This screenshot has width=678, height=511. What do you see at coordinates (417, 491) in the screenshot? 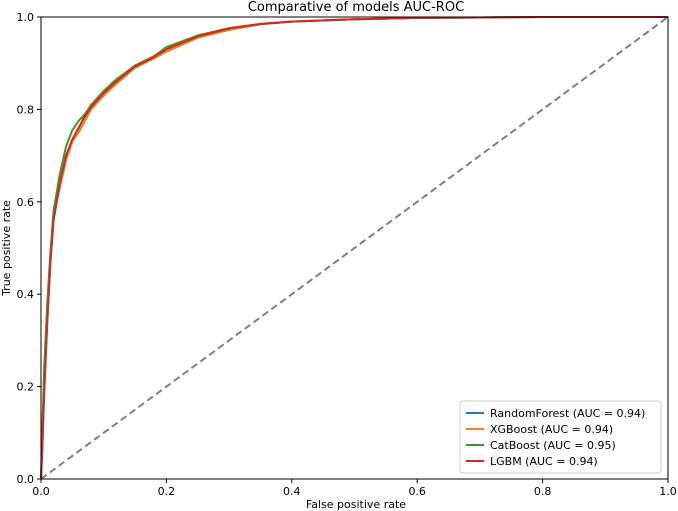
I see `x-tick-label: 0.6` at bounding box center [417, 491].